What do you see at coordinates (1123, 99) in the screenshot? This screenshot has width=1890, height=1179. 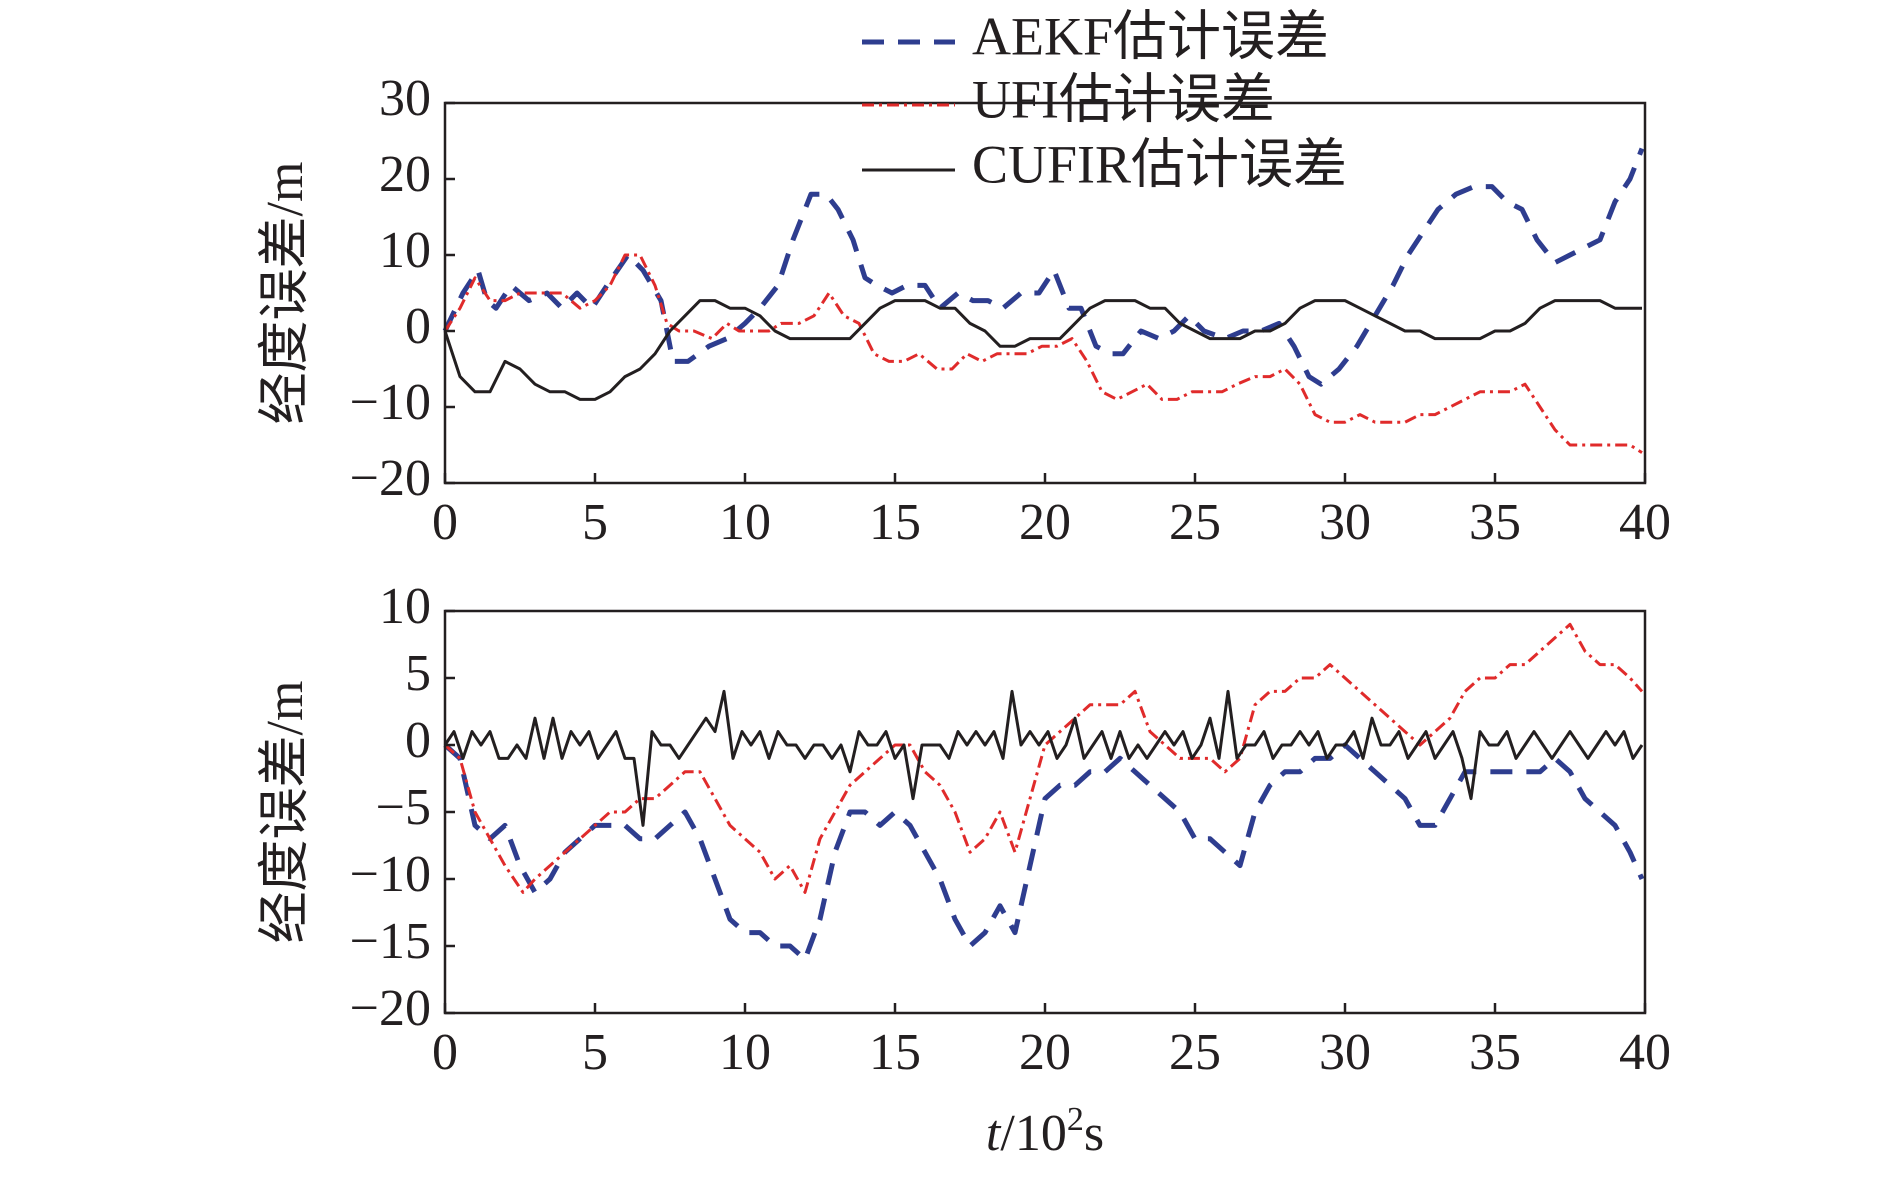 I see `legend-label-ufi: UFI估计误差` at bounding box center [1123, 99].